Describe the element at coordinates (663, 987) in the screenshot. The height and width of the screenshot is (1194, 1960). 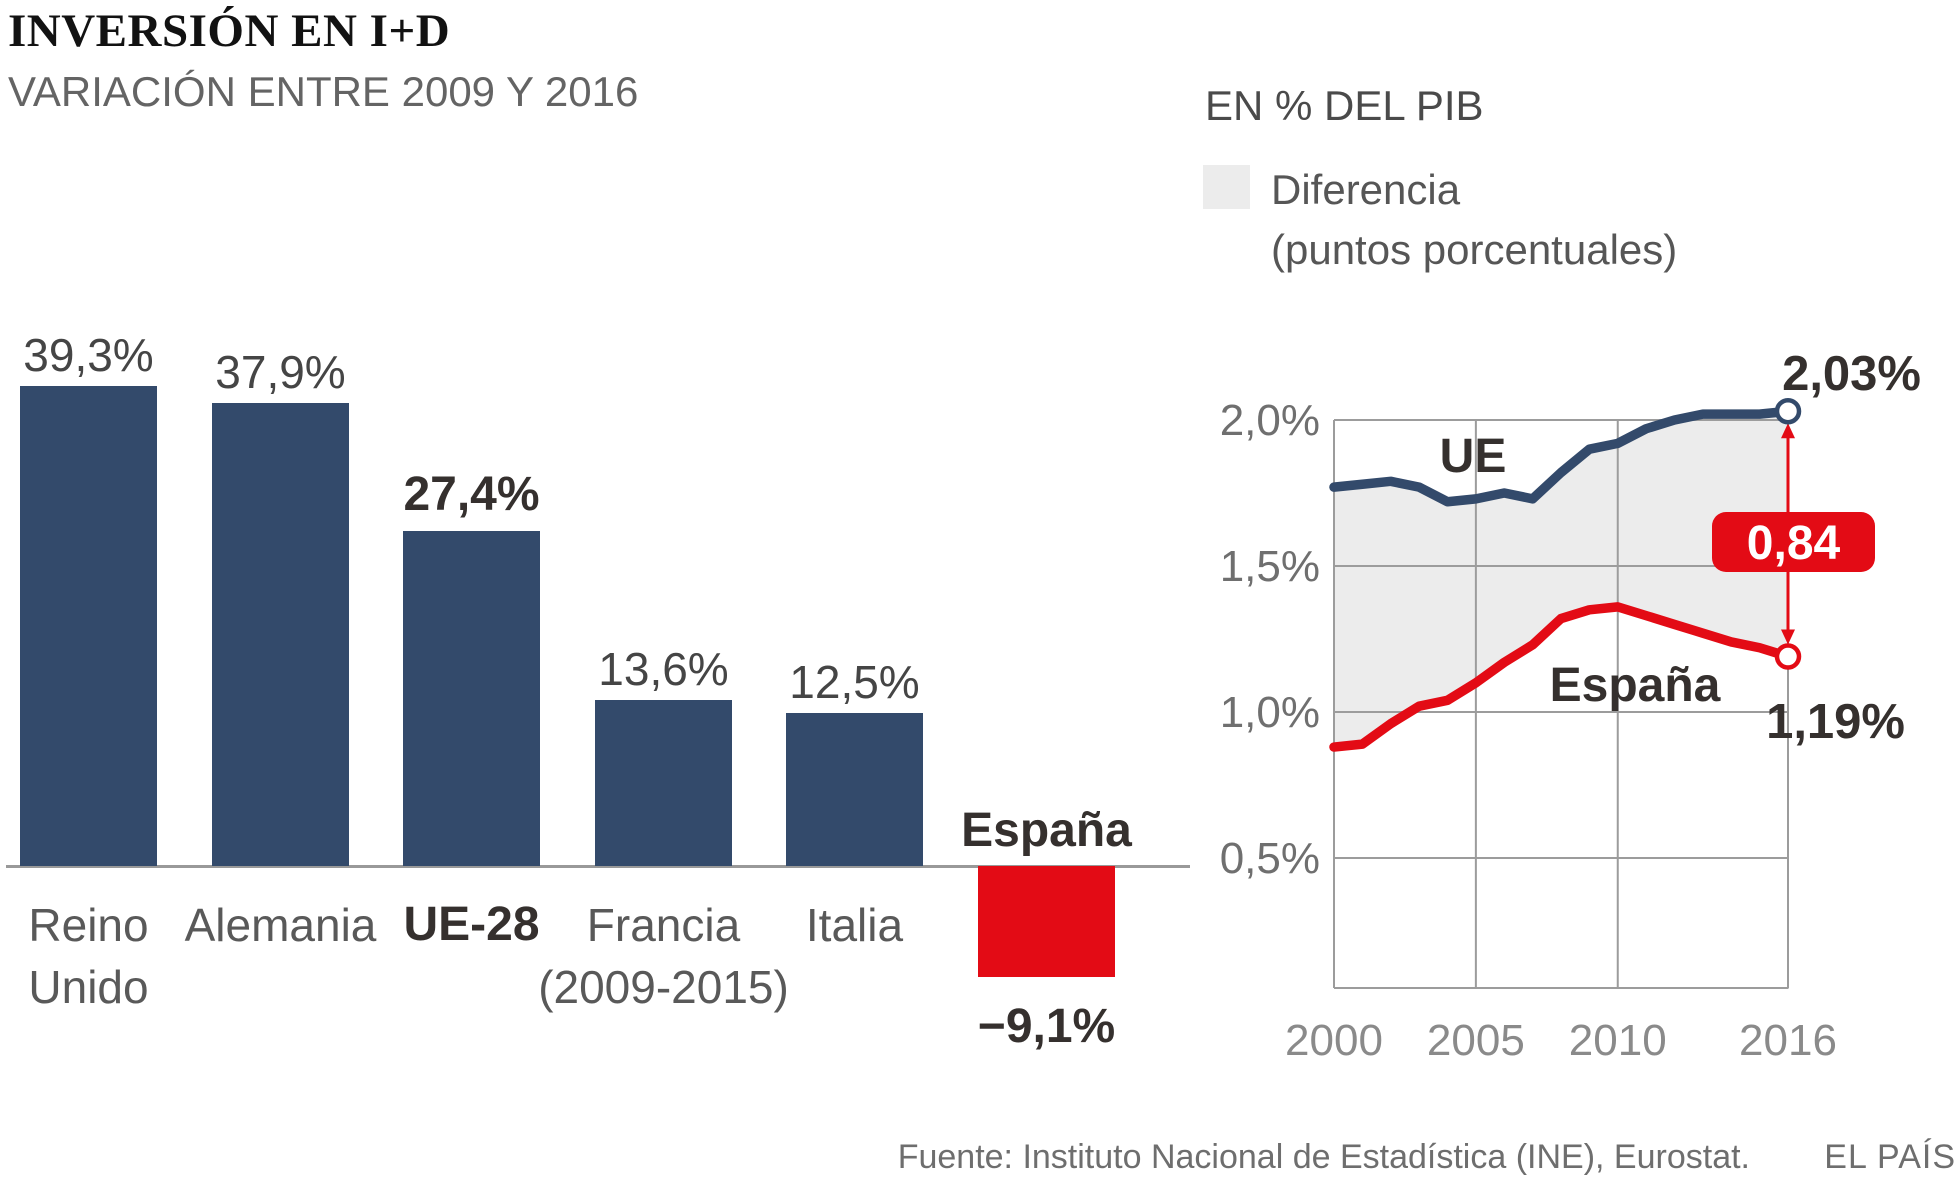
I see `bar-label-line: (2009-2015)` at that location.